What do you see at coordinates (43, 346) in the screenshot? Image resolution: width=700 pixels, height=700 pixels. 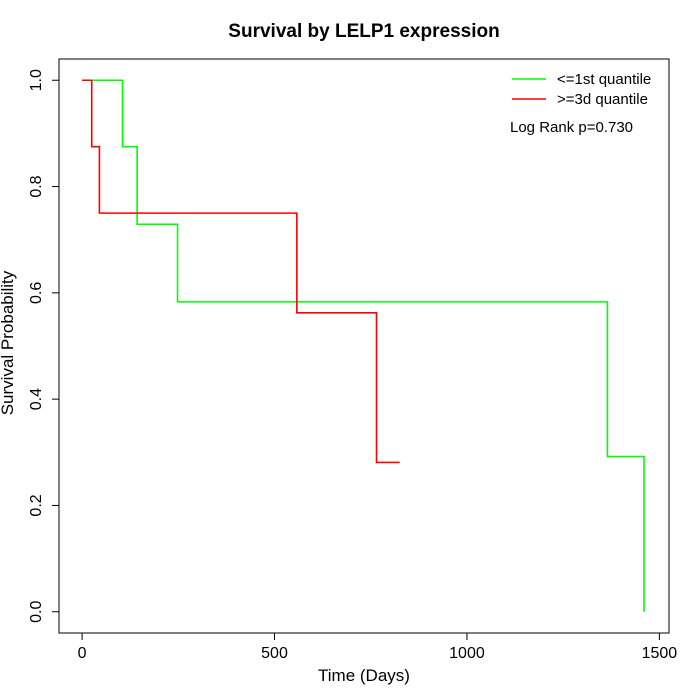 I see `y-axis: 0.0 0.2 0.4 0.6 0.8 1.0` at bounding box center [43, 346].